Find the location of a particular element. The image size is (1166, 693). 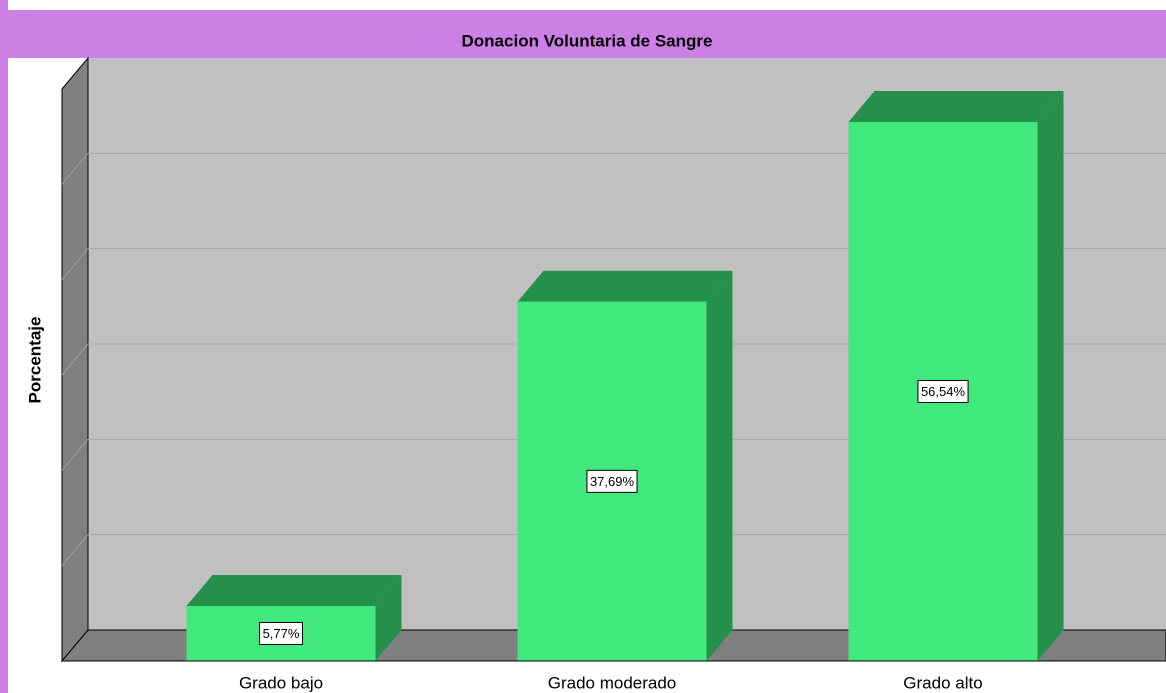

left-border is located at coordinates (4, 346).